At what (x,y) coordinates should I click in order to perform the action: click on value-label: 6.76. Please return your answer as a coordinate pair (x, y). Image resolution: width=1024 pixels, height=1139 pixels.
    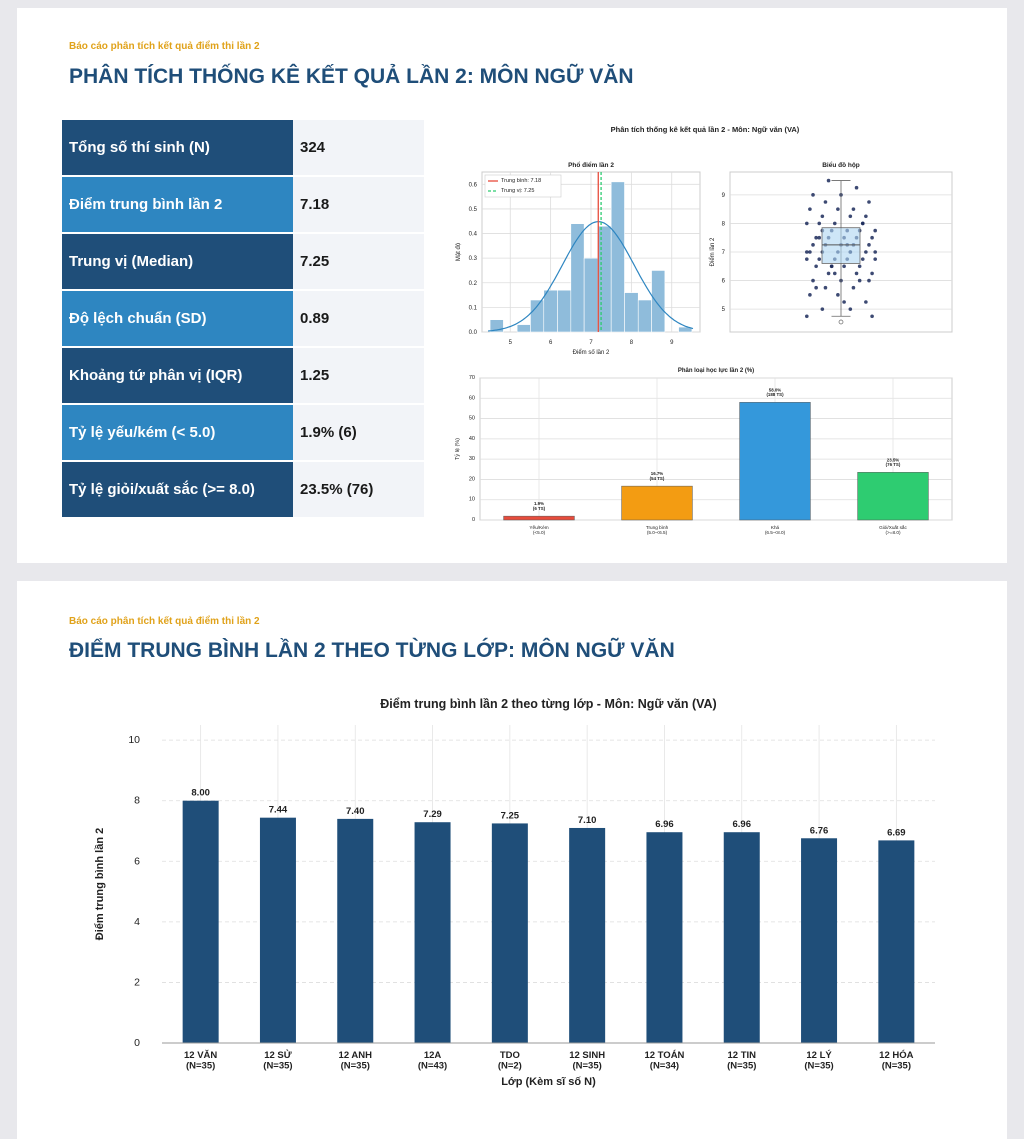
    Looking at the image, I should click on (819, 830).